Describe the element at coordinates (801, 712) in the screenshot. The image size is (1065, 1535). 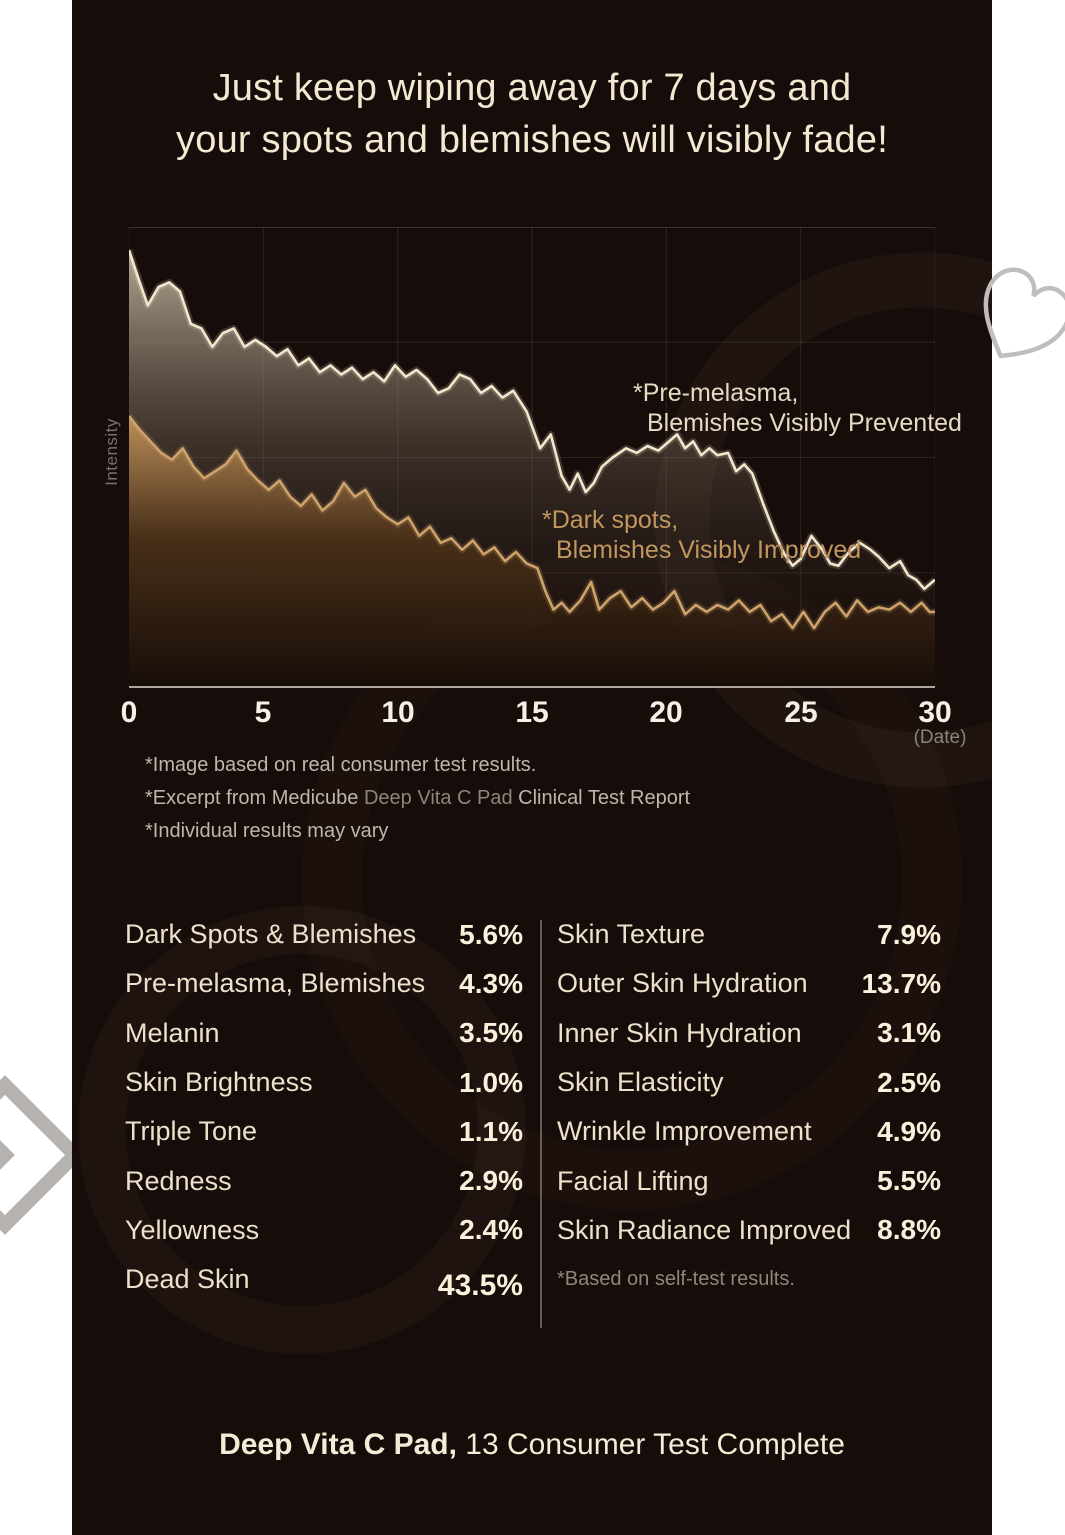
I see `x-tick-25: 25` at that location.